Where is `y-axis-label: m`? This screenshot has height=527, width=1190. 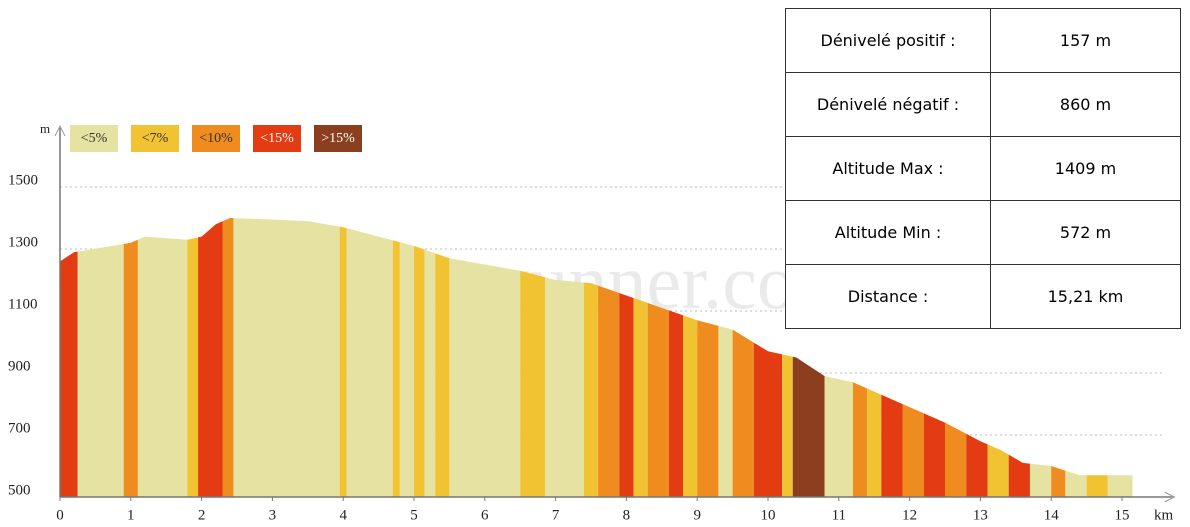
y-axis-label: m is located at coordinates (45, 128).